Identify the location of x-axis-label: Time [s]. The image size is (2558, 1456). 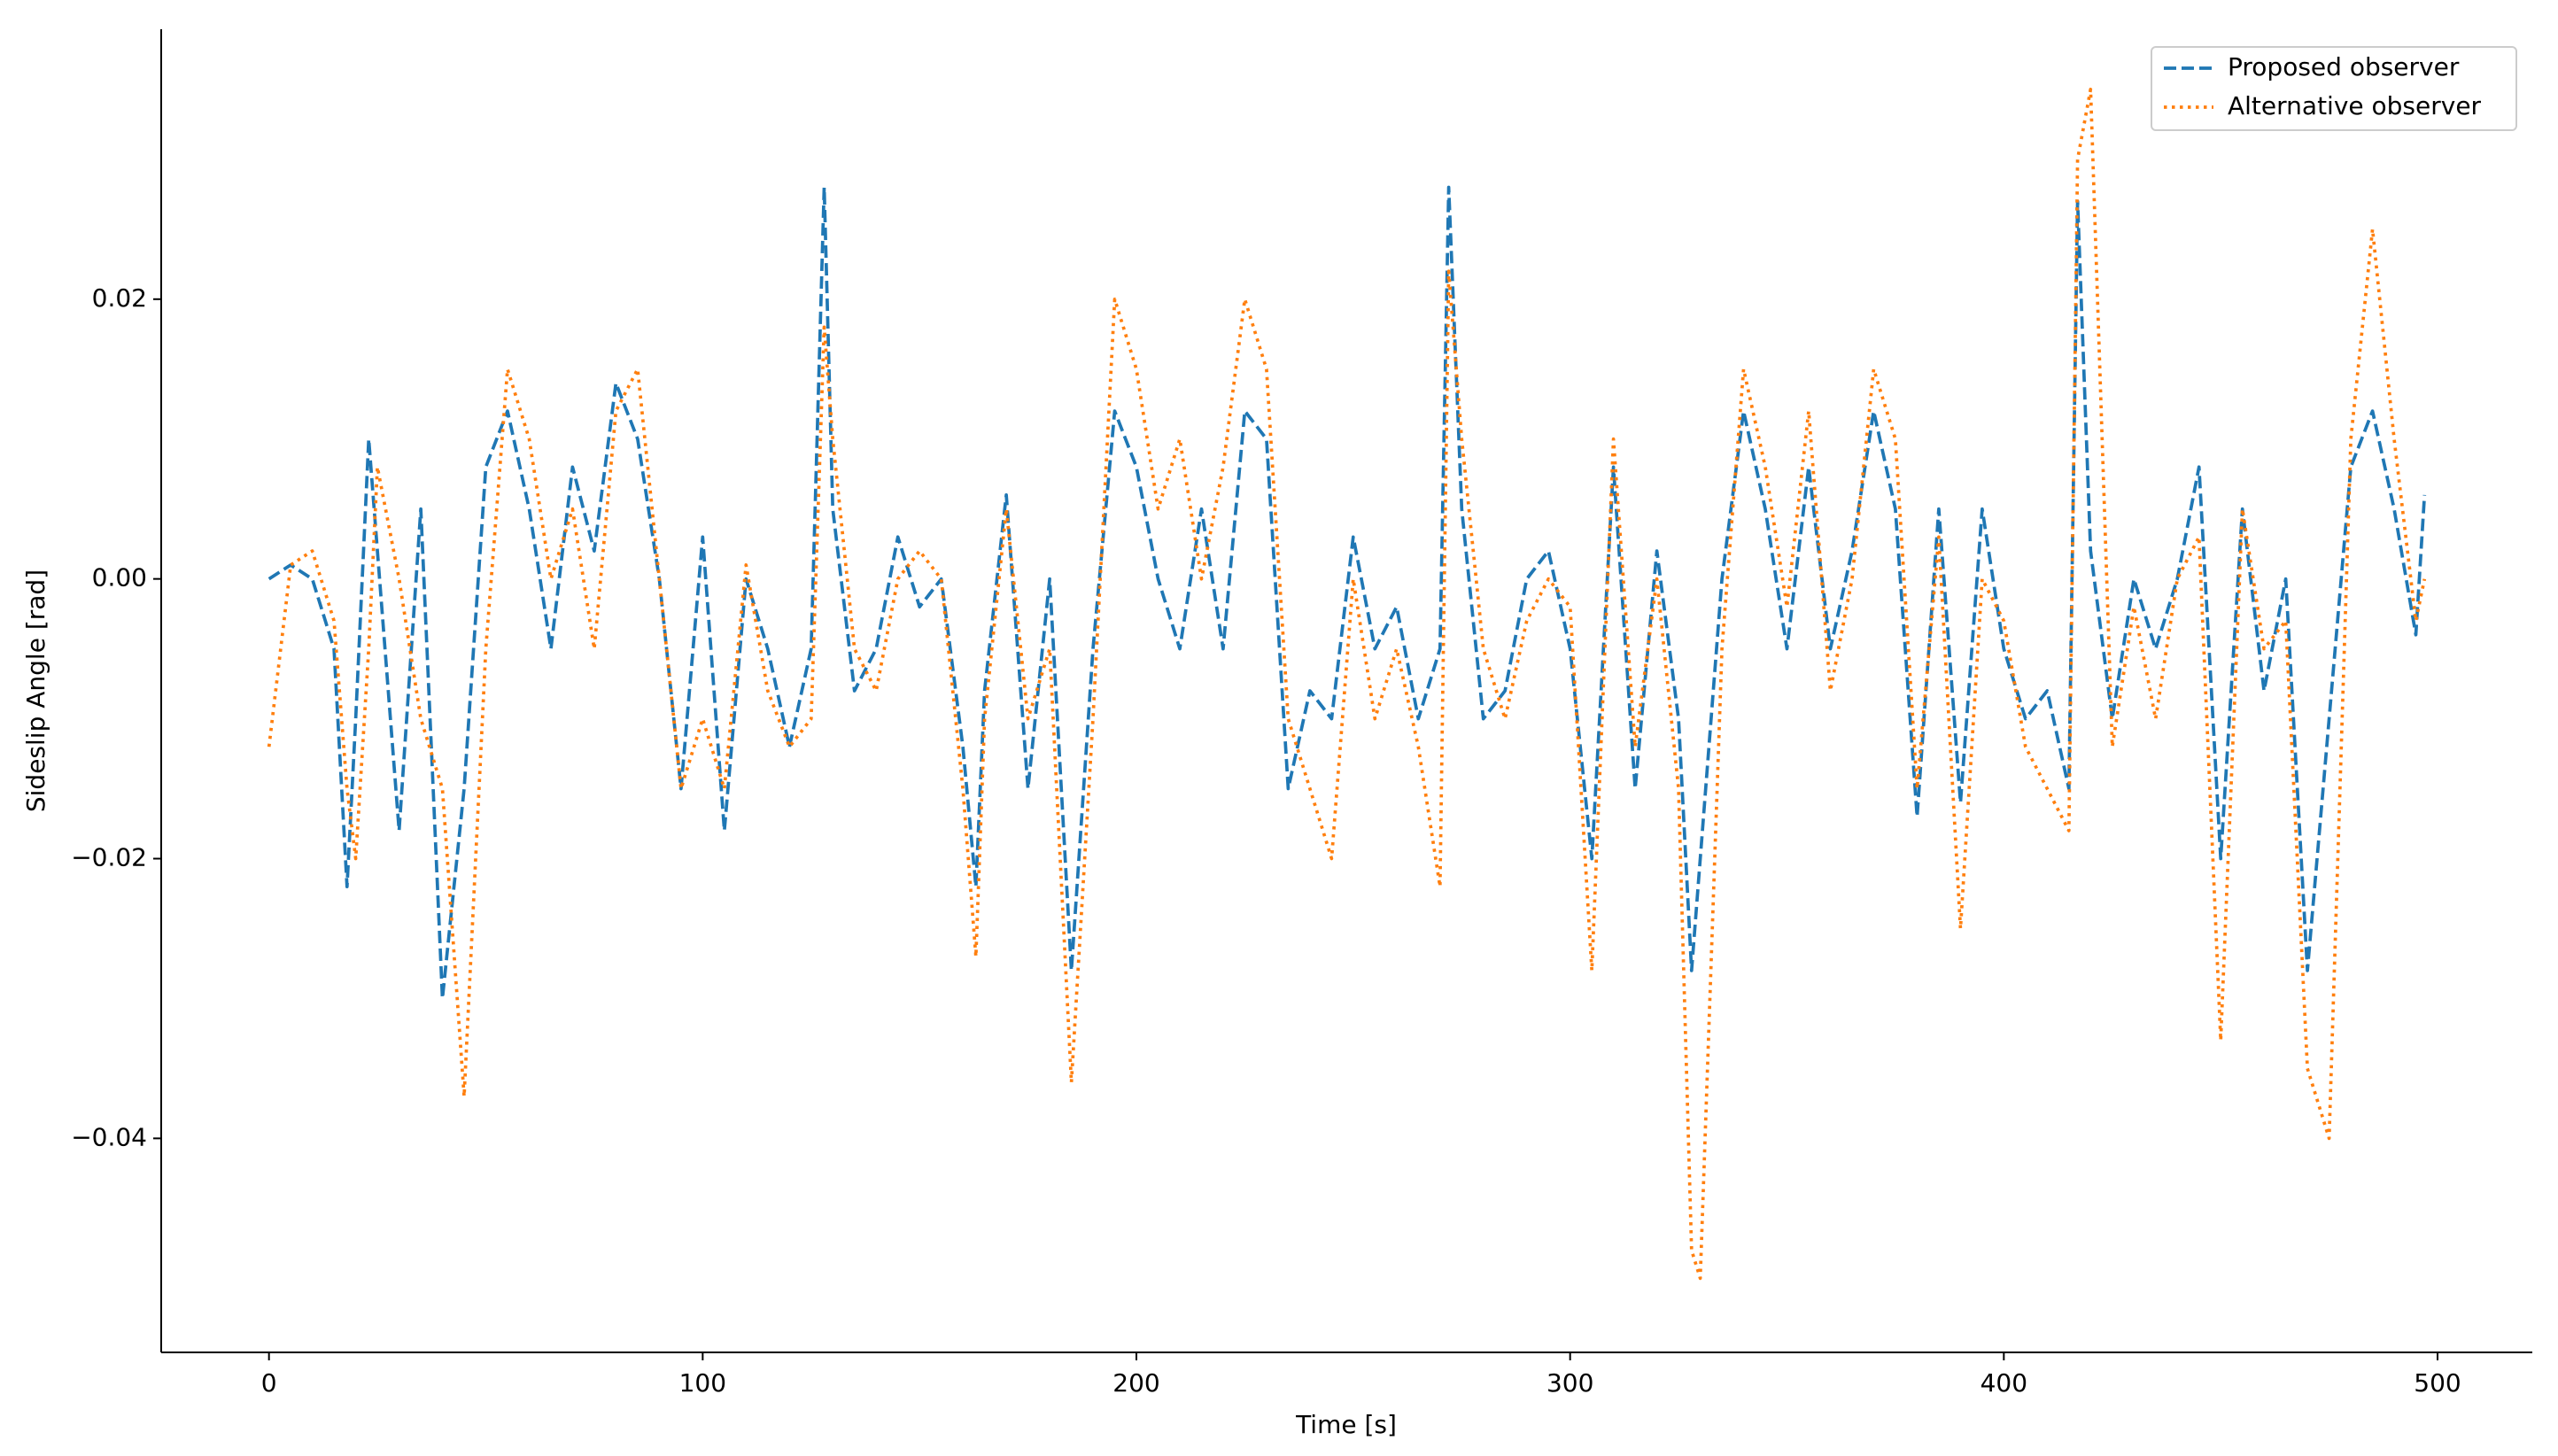
(1346, 1424).